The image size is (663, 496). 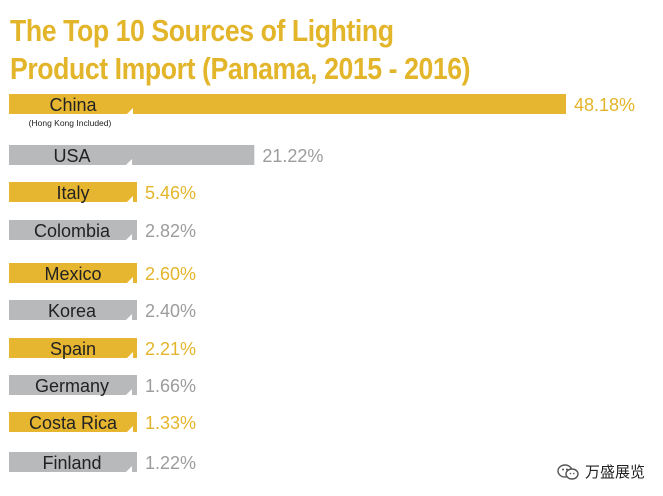 I want to click on tab-notch-italy, so click(x=130, y=199).